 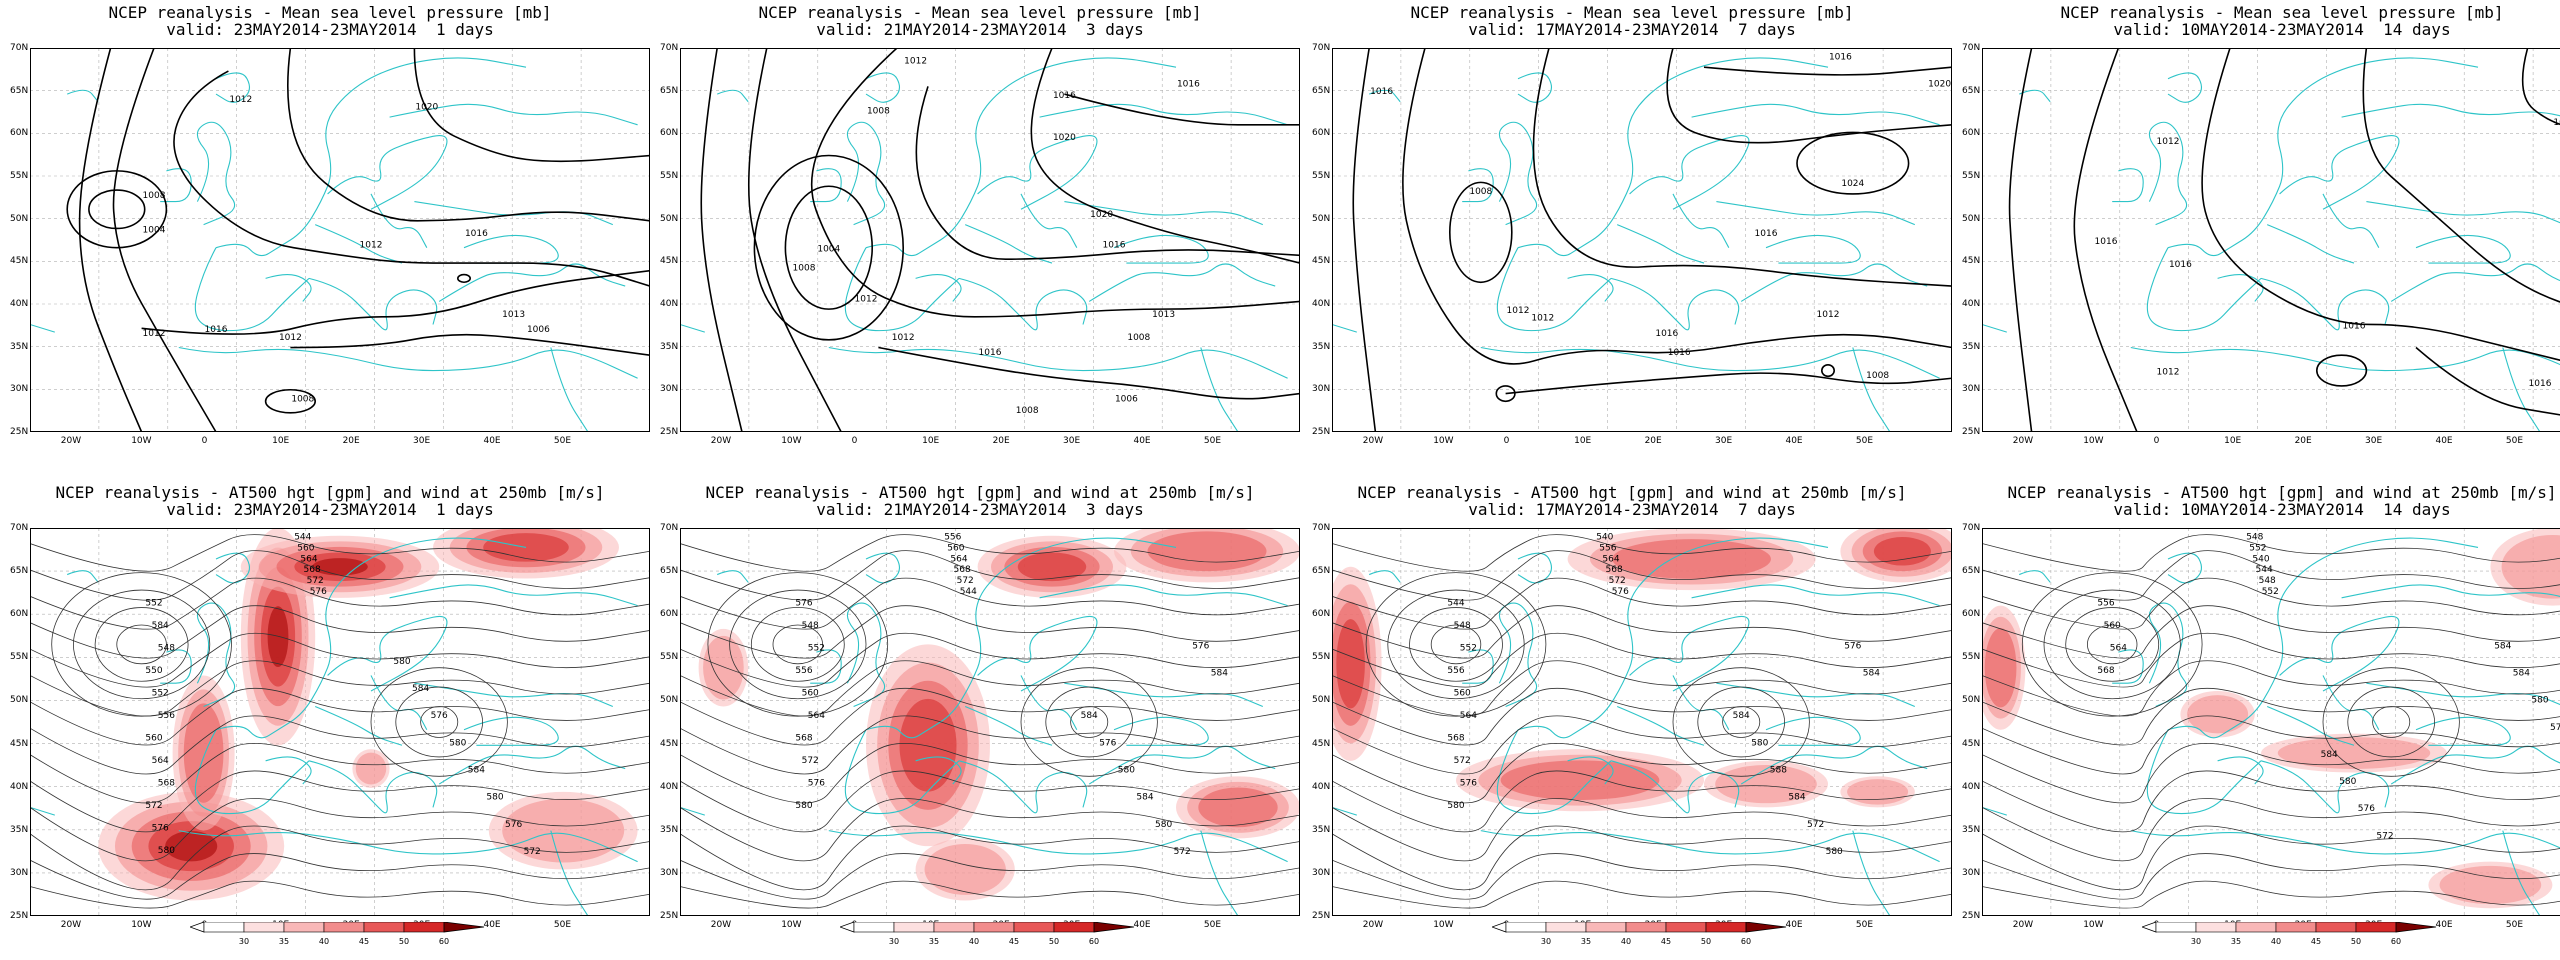 What do you see at coordinates (19, 743) in the screenshot?
I see `lat-tick-label: 45N` at bounding box center [19, 743].